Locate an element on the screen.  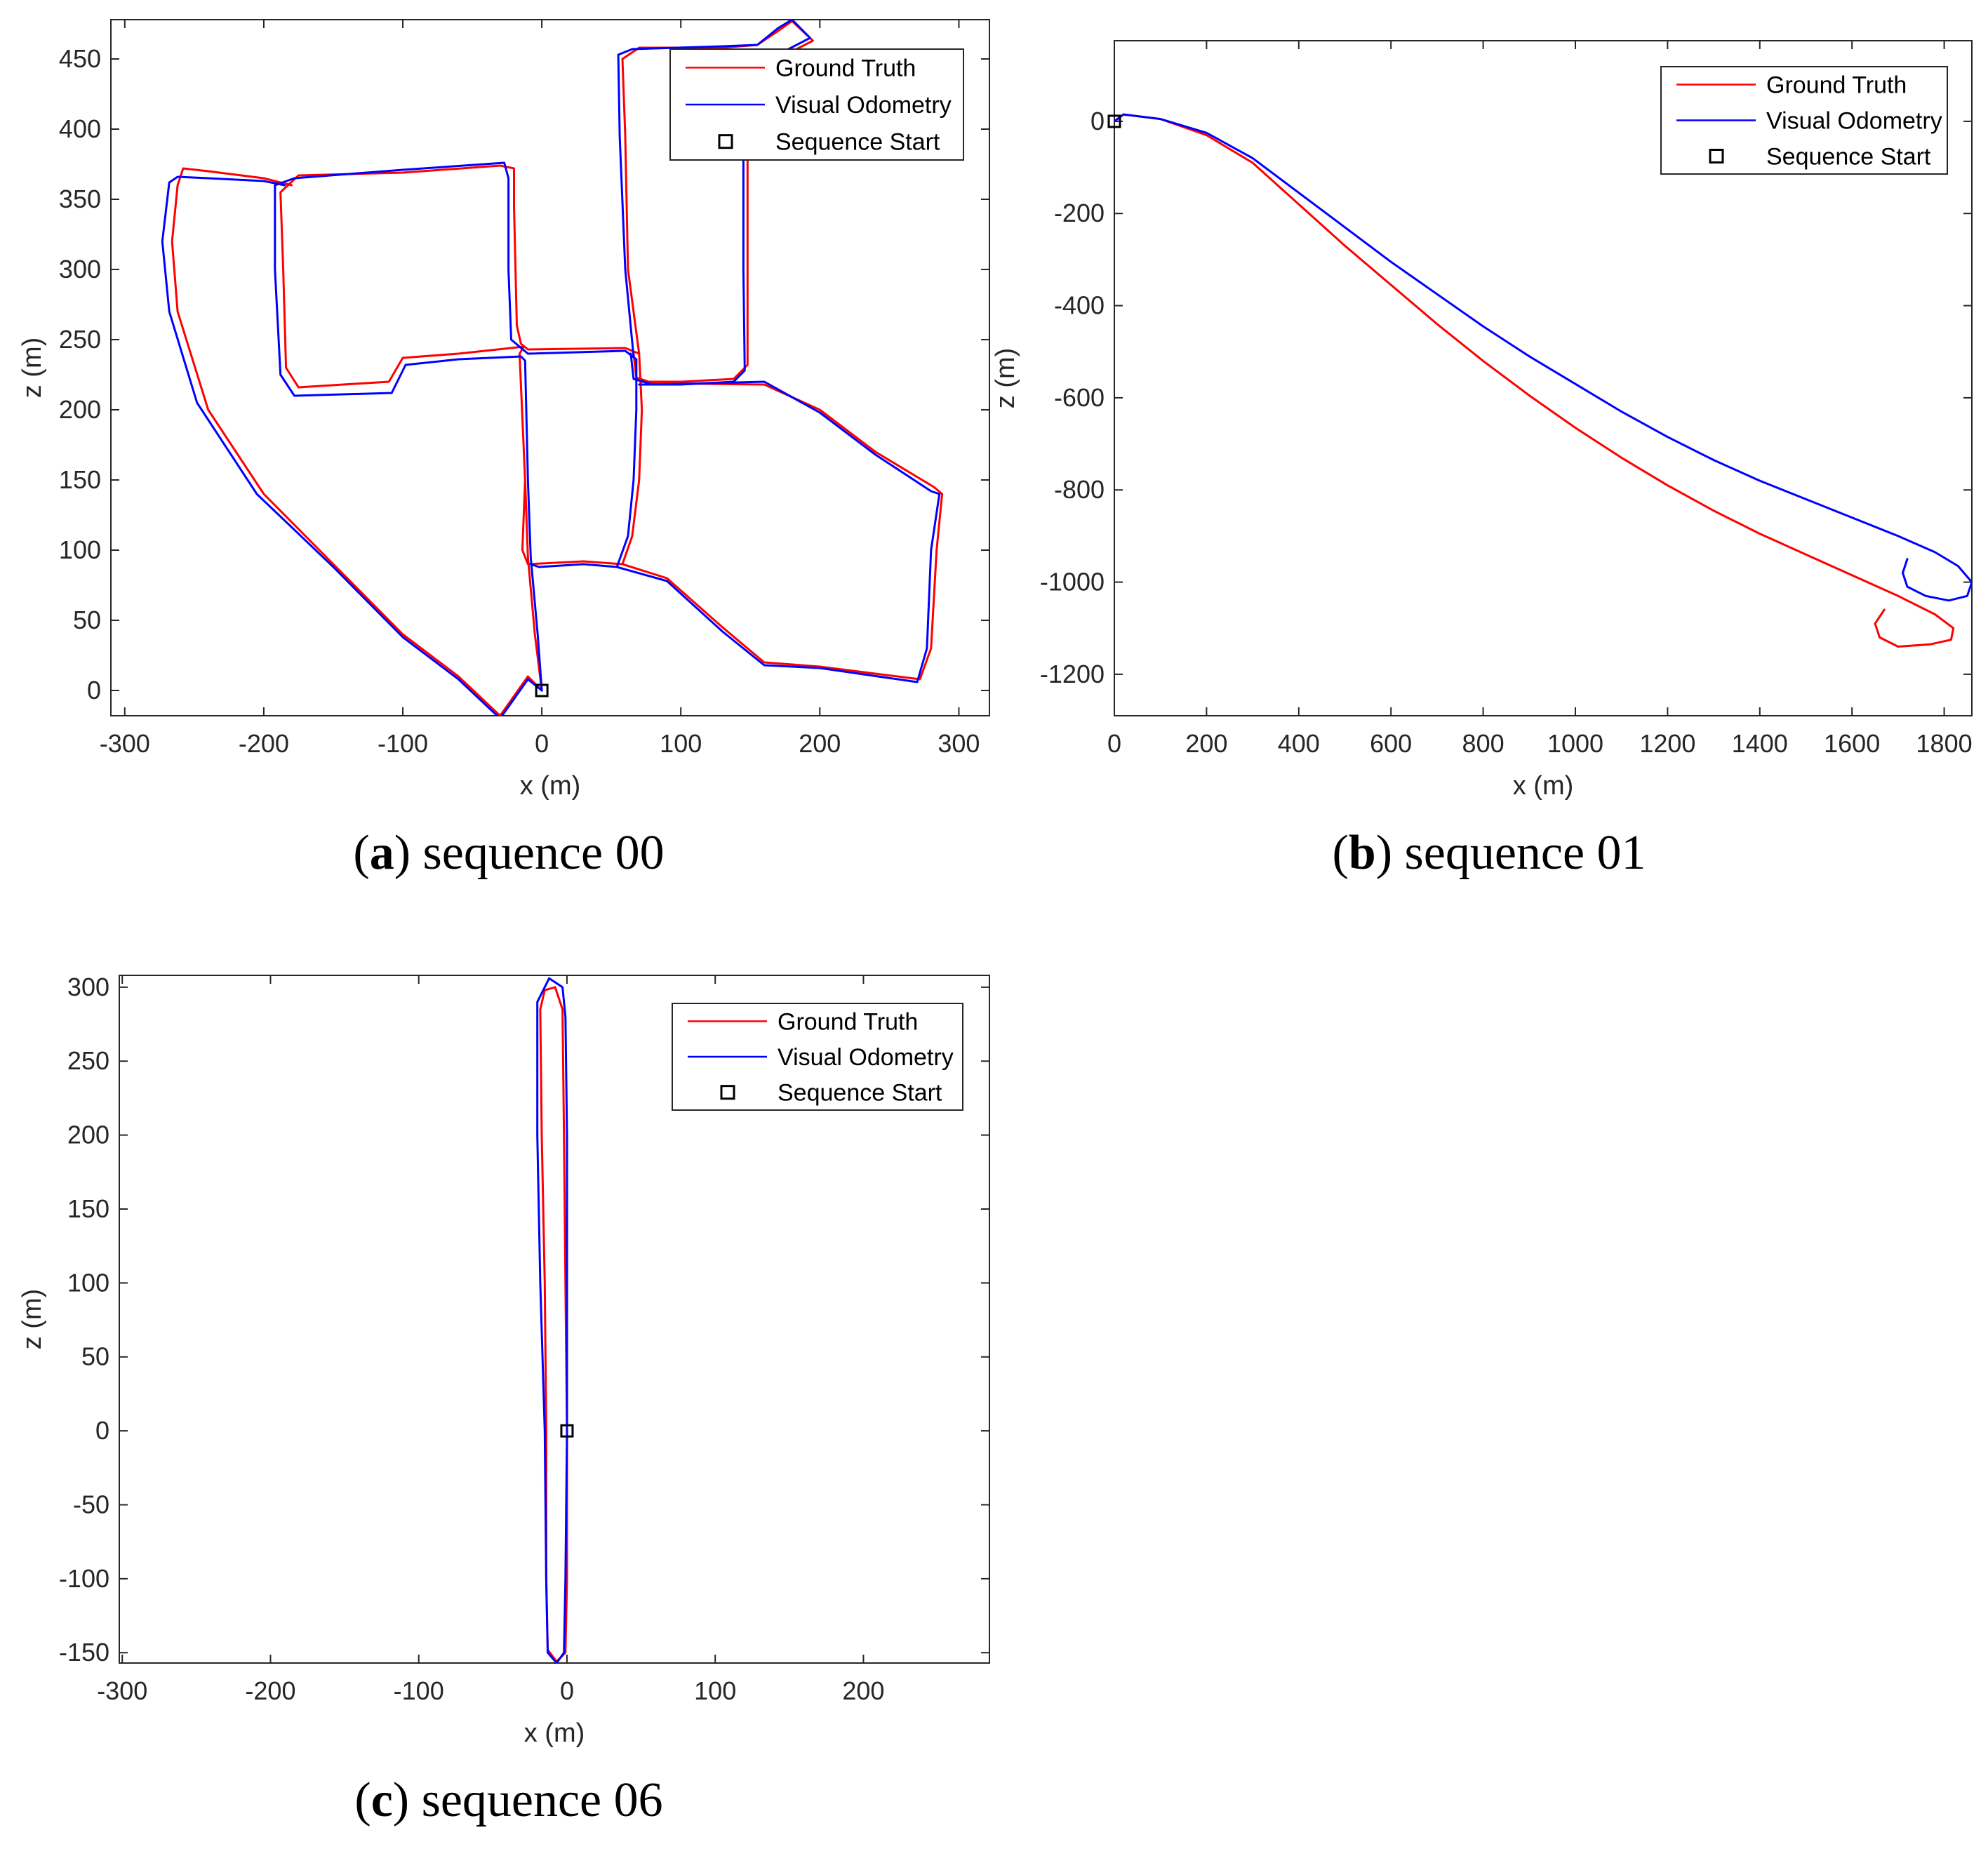
x-tick-label: 600 is located at coordinates (1391, 743).